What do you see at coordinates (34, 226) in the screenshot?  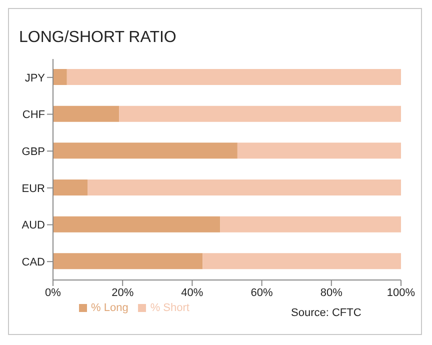 I see `y-tick-label: AUD` at bounding box center [34, 226].